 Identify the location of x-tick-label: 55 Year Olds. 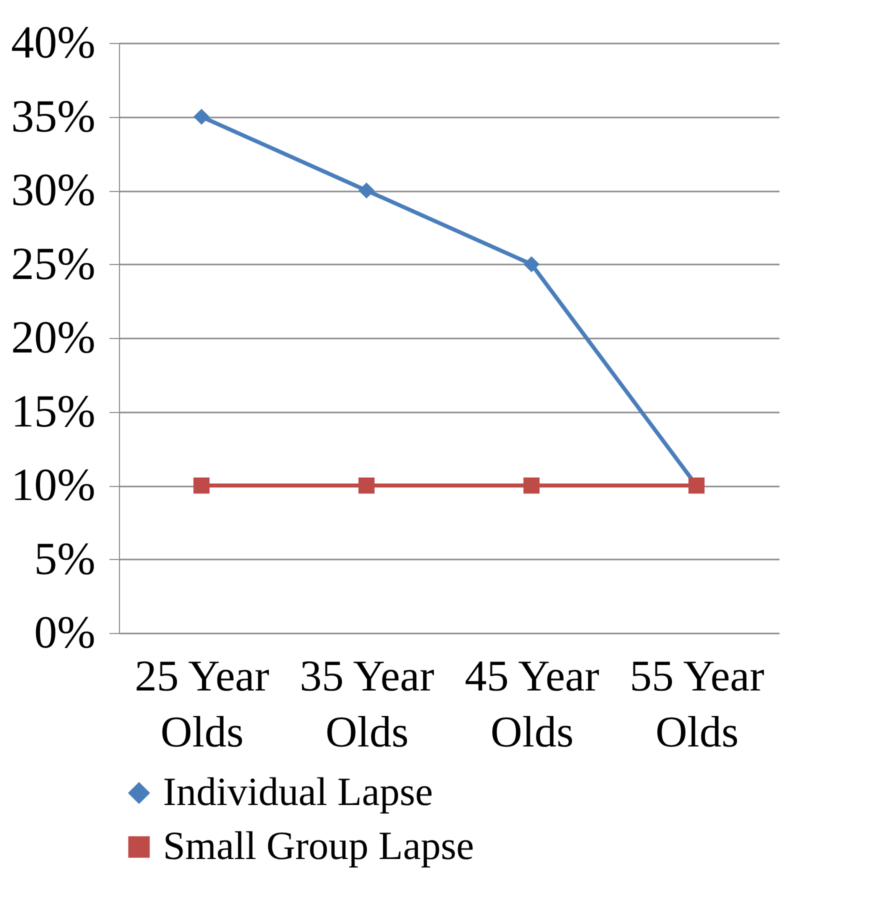
(697, 704).